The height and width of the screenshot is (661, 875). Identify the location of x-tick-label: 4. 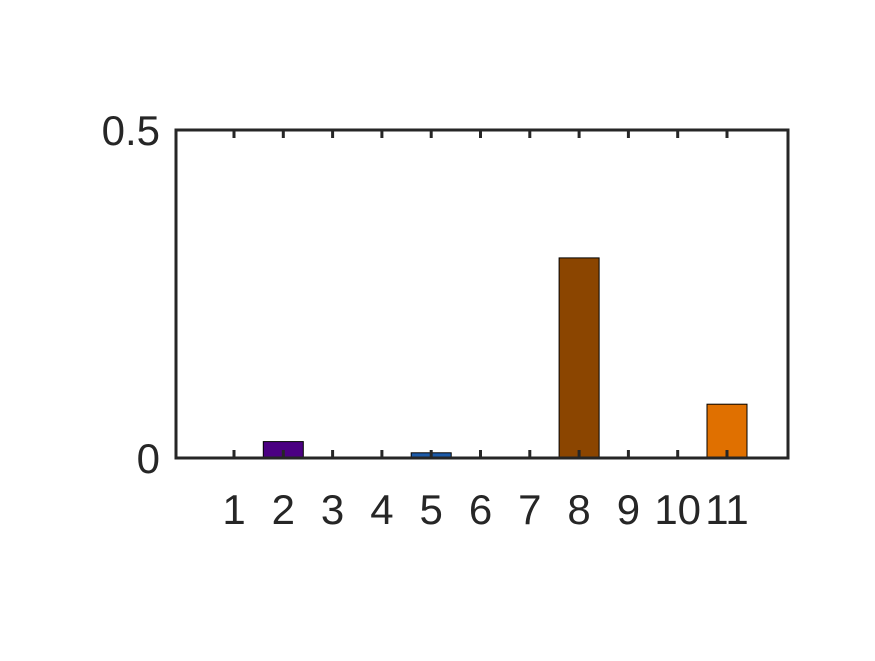
(381, 509).